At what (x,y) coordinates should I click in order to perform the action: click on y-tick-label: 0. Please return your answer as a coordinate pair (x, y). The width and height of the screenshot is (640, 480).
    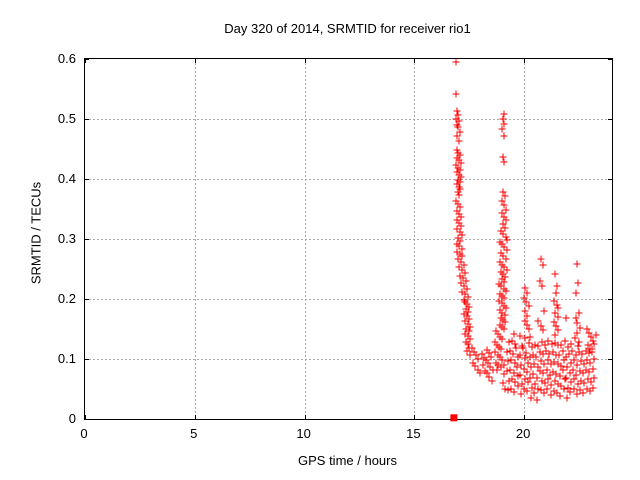
    Looking at the image, I should click on (72, 418).